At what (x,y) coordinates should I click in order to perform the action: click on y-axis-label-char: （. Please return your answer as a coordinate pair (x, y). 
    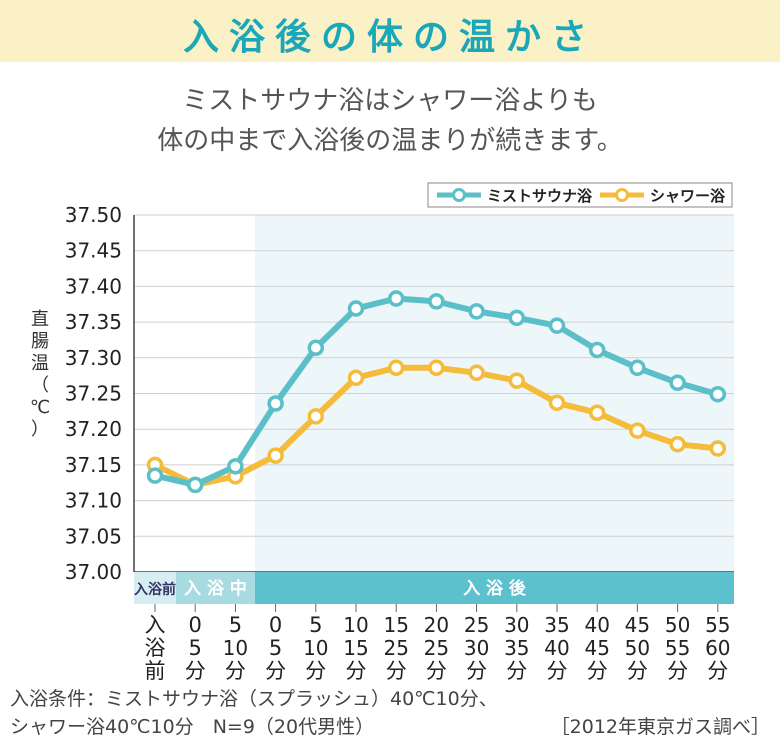
    Looking at the image, I should click on (40, 385).